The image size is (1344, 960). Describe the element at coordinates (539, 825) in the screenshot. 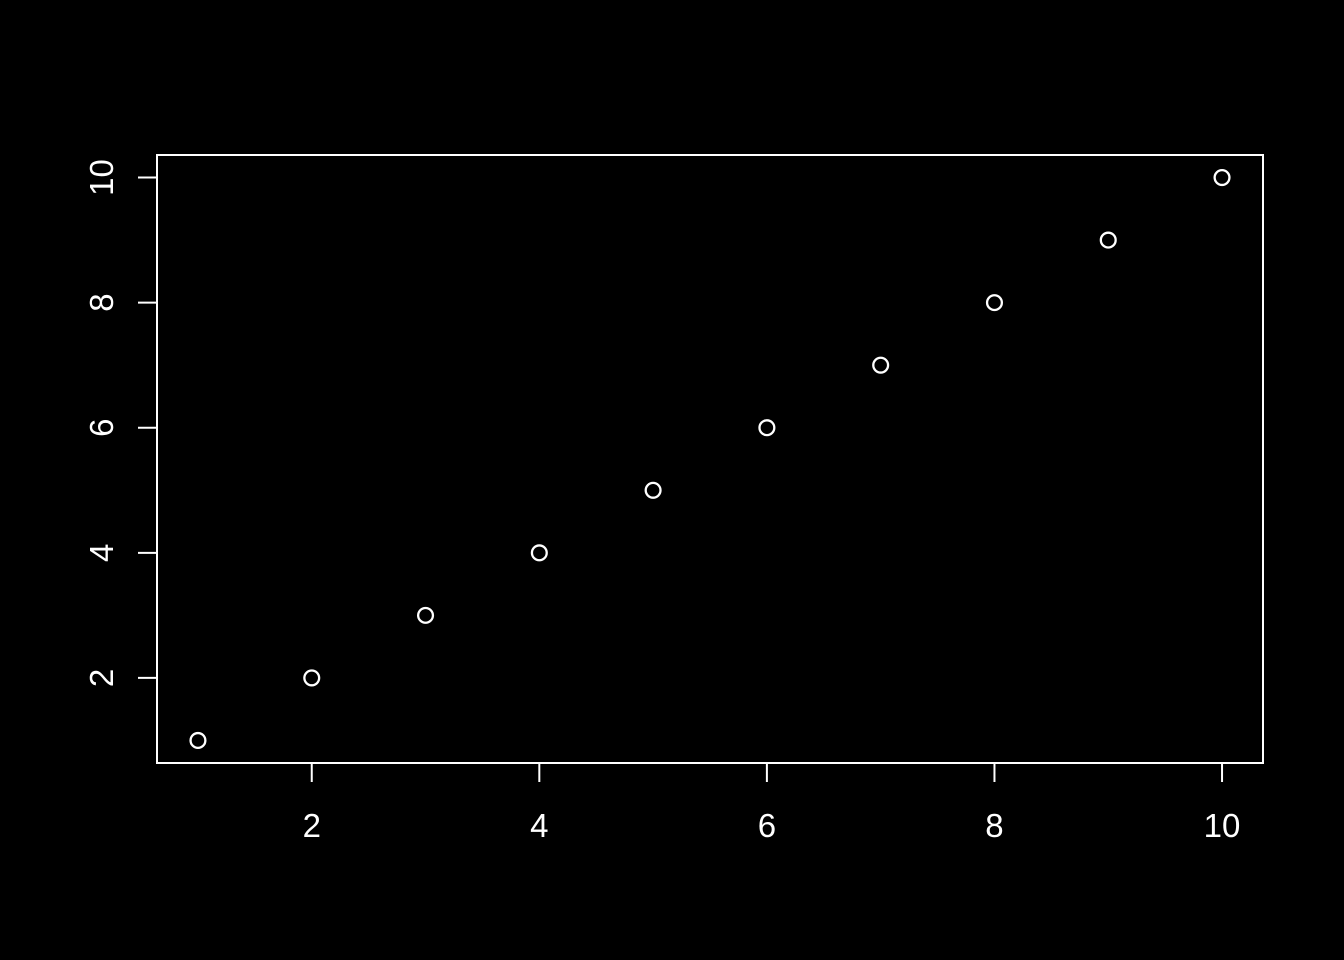

I see `x-tick-label: 4` at that location.